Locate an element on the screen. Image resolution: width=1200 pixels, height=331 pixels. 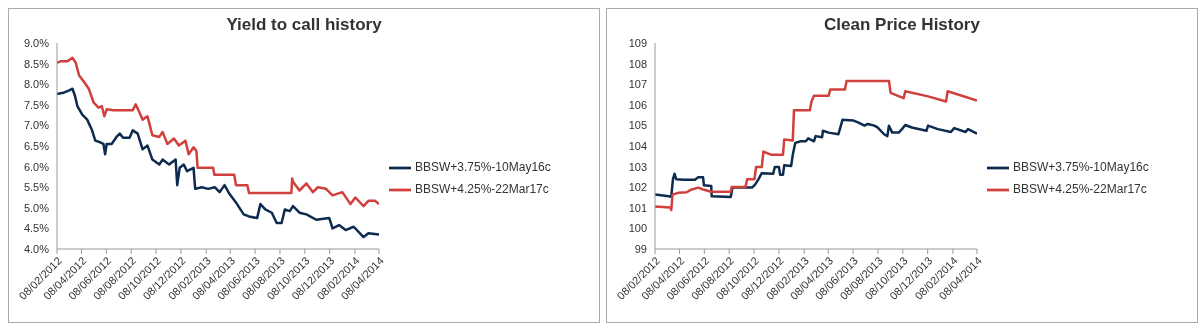
y-tick-label: 6.5% is located at coordinates (36, 145).